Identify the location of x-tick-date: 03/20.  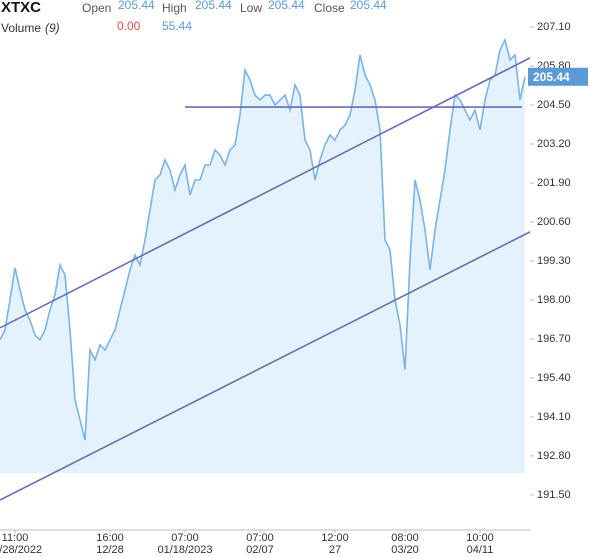
(405, 550).